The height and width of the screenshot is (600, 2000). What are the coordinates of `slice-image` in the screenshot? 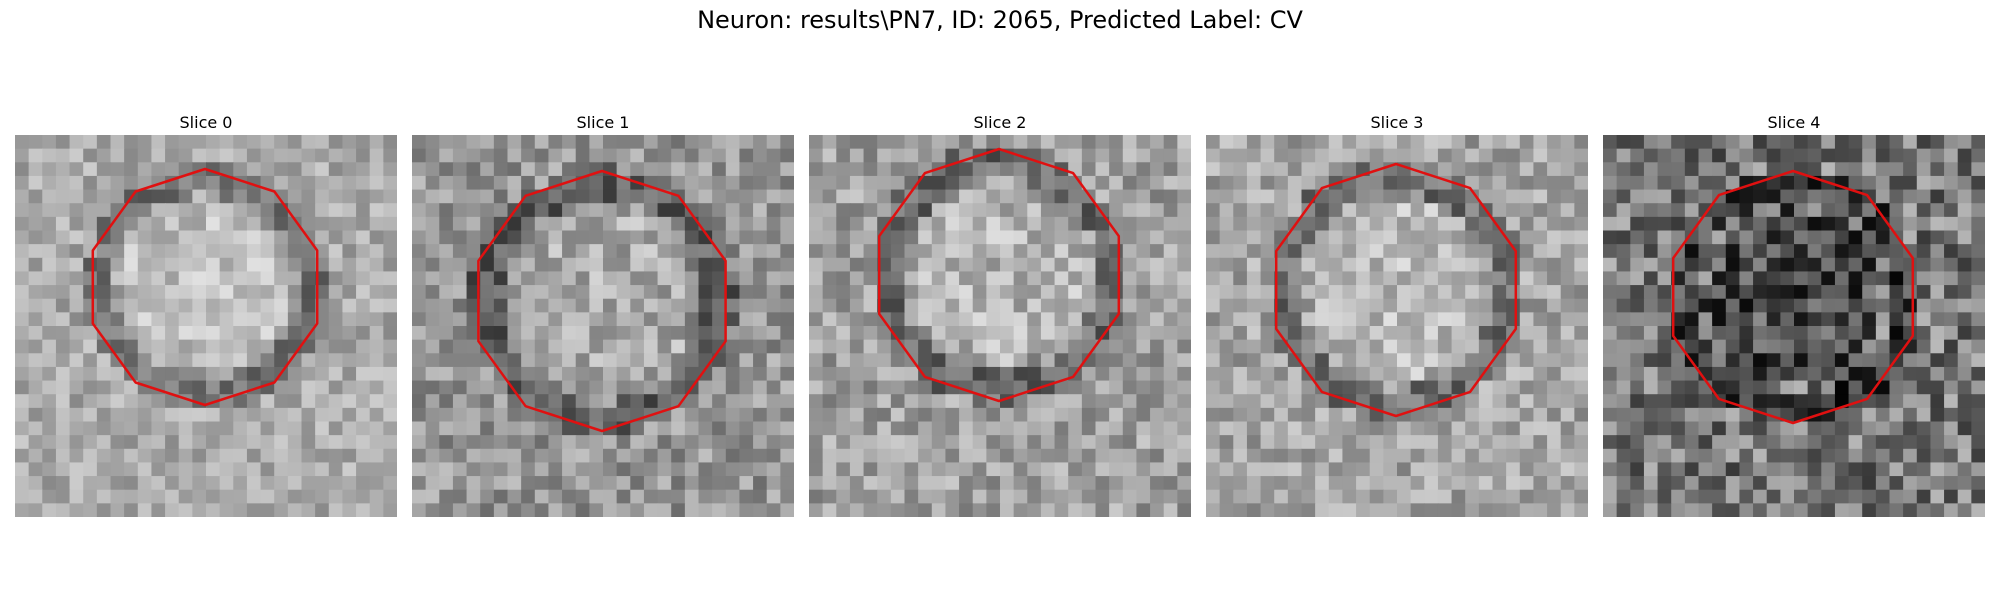 It's located at (1000, 326).